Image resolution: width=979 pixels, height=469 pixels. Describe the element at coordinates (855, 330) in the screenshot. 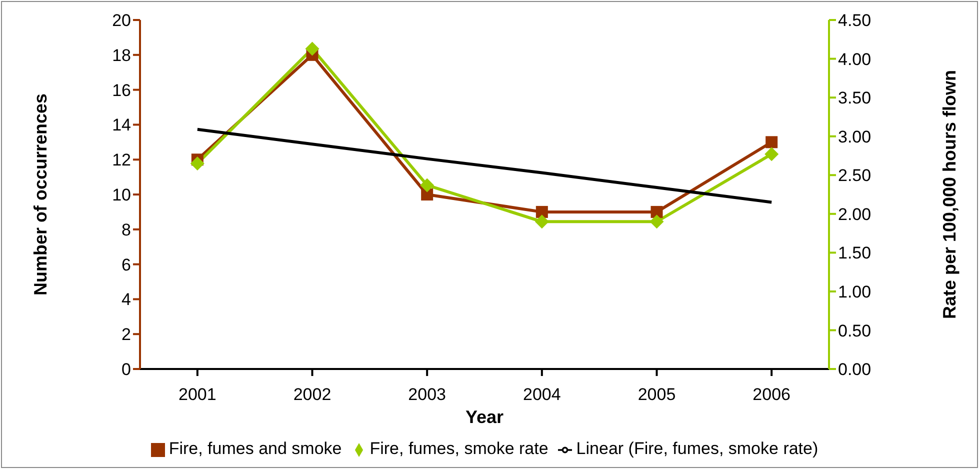

I see `y2-tick-label: 0.50` at that location.